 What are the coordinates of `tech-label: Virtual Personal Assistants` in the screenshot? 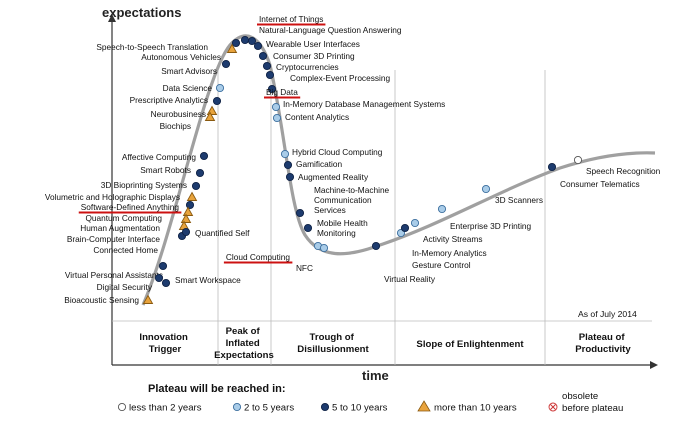 It's located at (114, 275).